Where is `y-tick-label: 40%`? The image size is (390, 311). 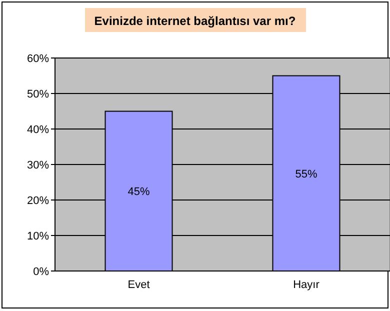 y-tick-label: 40% is located at coordinates (38, 130).